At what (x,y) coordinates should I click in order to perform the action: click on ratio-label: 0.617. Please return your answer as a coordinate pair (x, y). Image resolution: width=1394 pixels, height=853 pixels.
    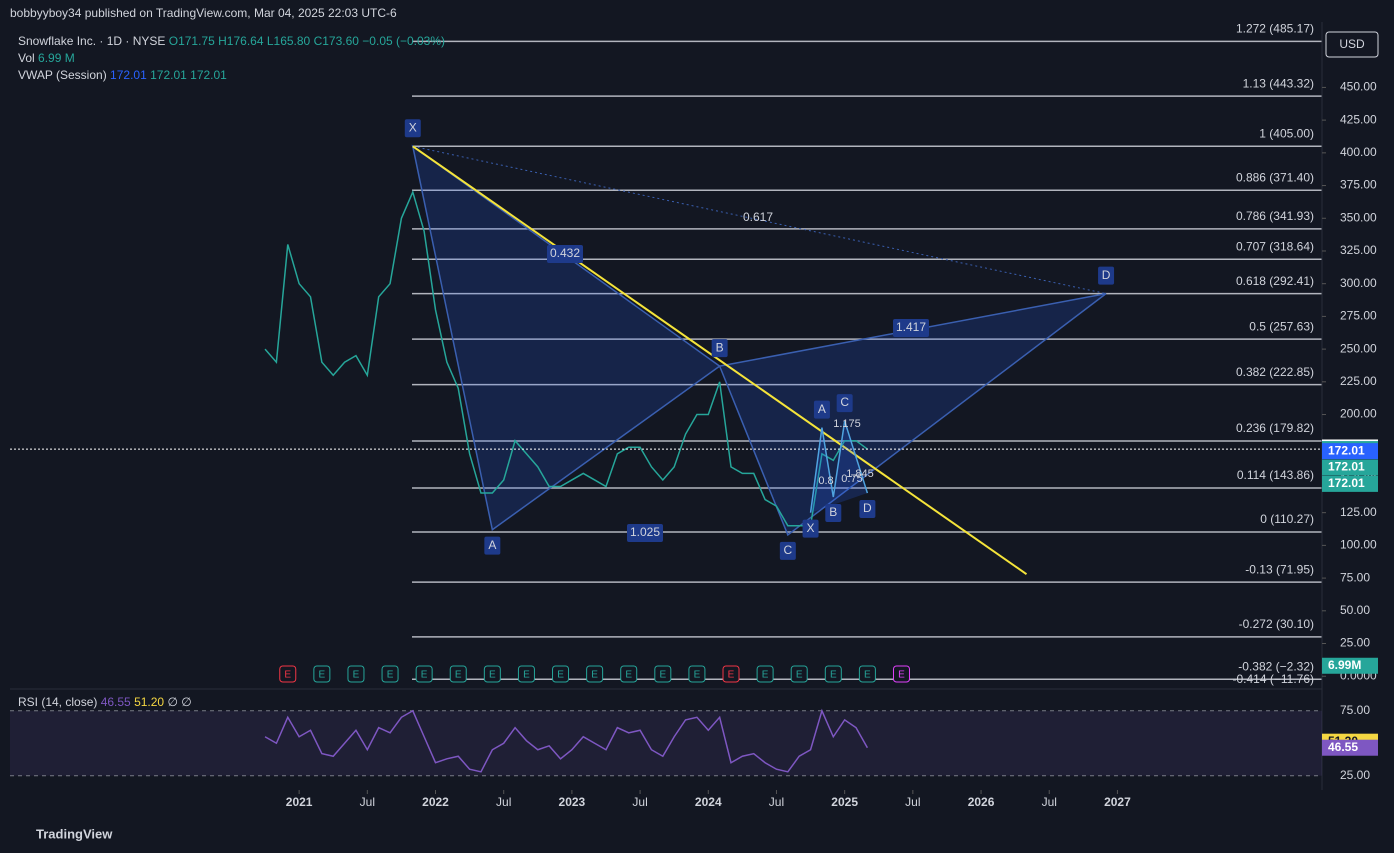
    Looking at the image, I should click on (758, 217).